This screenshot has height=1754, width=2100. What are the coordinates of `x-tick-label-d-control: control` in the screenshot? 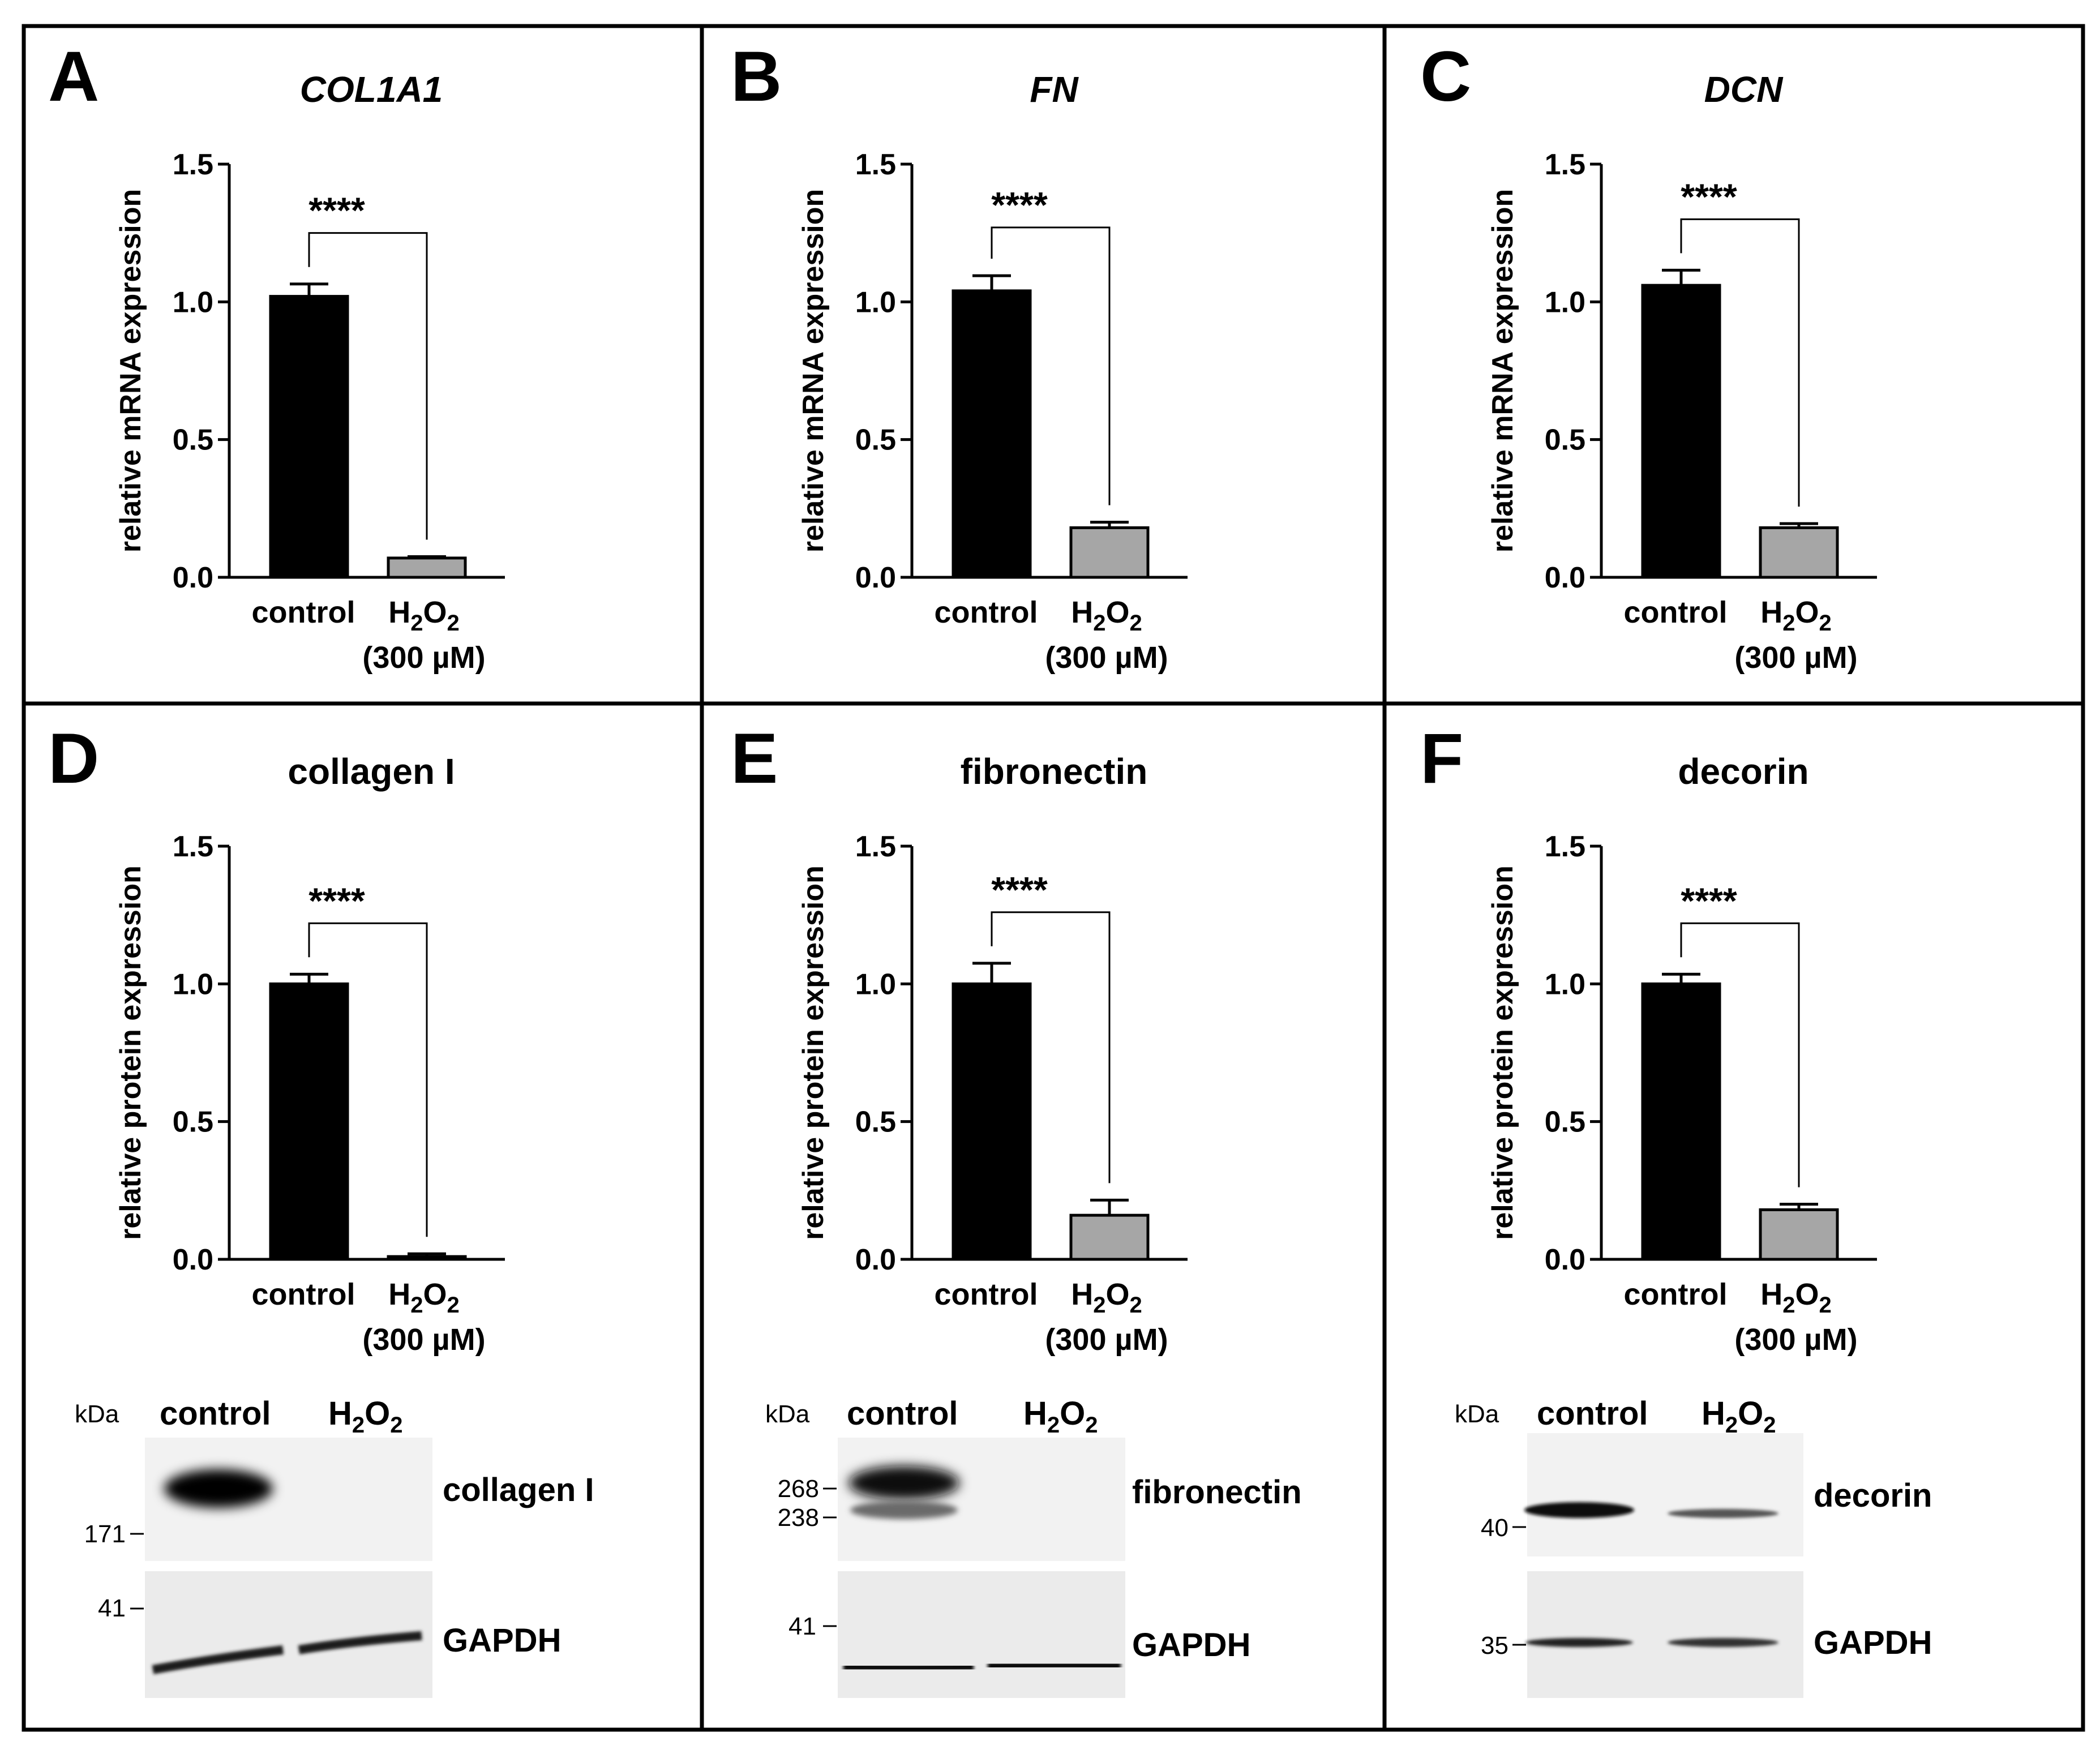 It's located at (303, 1294).